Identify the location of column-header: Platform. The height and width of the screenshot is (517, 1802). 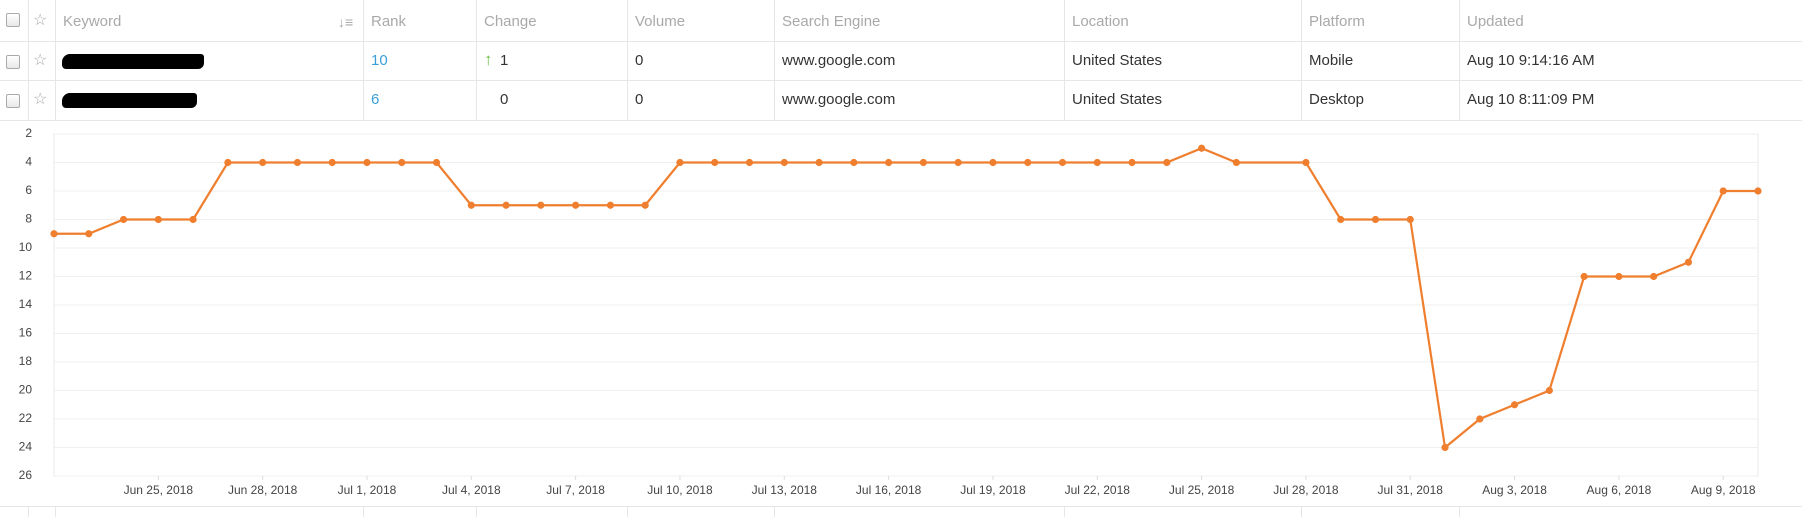
(1337, 21).